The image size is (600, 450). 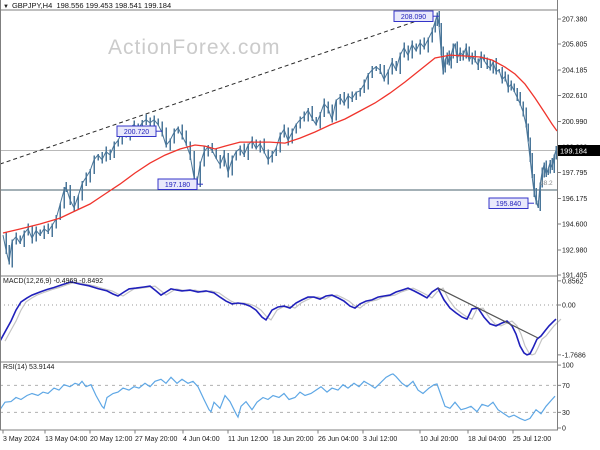 What do you see at coordinates (487, 439) in the screenshot?
I see `time-axis-label: 18 Jul 04:00` at bounding box center [487, 439].